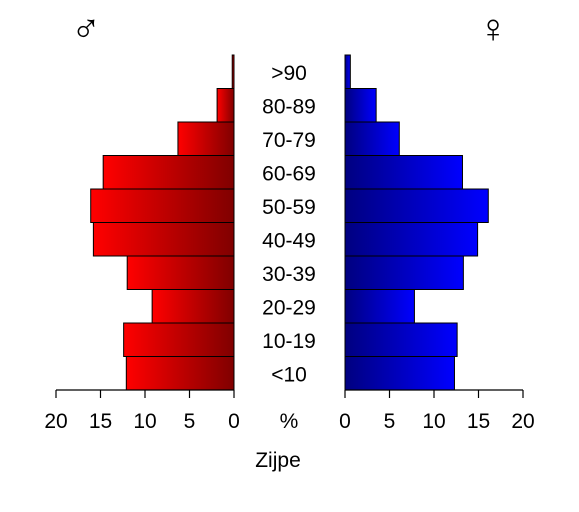 The height and width of the screenshot is (512, 579). What do you see at coordinates (190, 421) in the screenshot?
I see `male-tick-label-1: 5` at bounding box center [190, 421].